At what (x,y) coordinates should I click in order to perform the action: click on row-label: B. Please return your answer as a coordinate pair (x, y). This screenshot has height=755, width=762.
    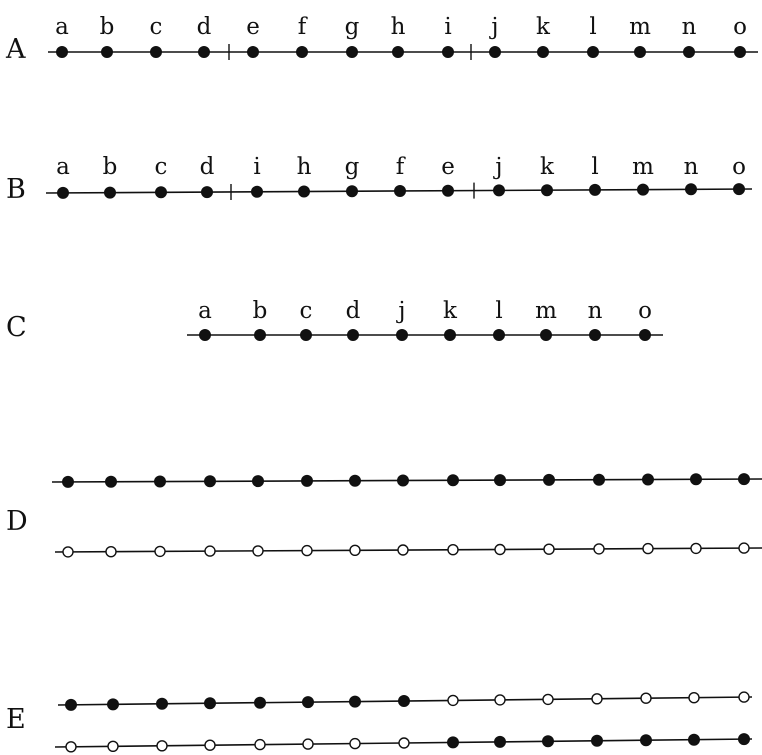
    Looking at the image, I should click on (16, 189).